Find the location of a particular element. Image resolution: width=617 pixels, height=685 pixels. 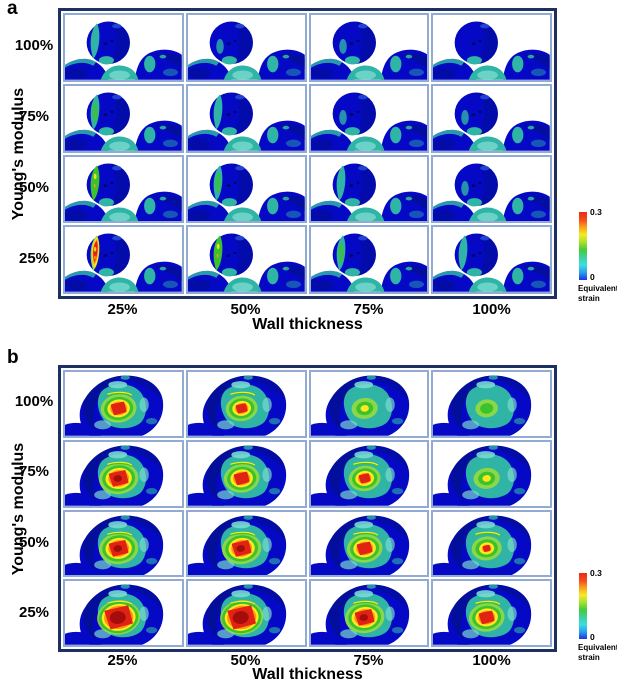

fea-cell-a-r2-c3 is located at coordinates (491, 189).